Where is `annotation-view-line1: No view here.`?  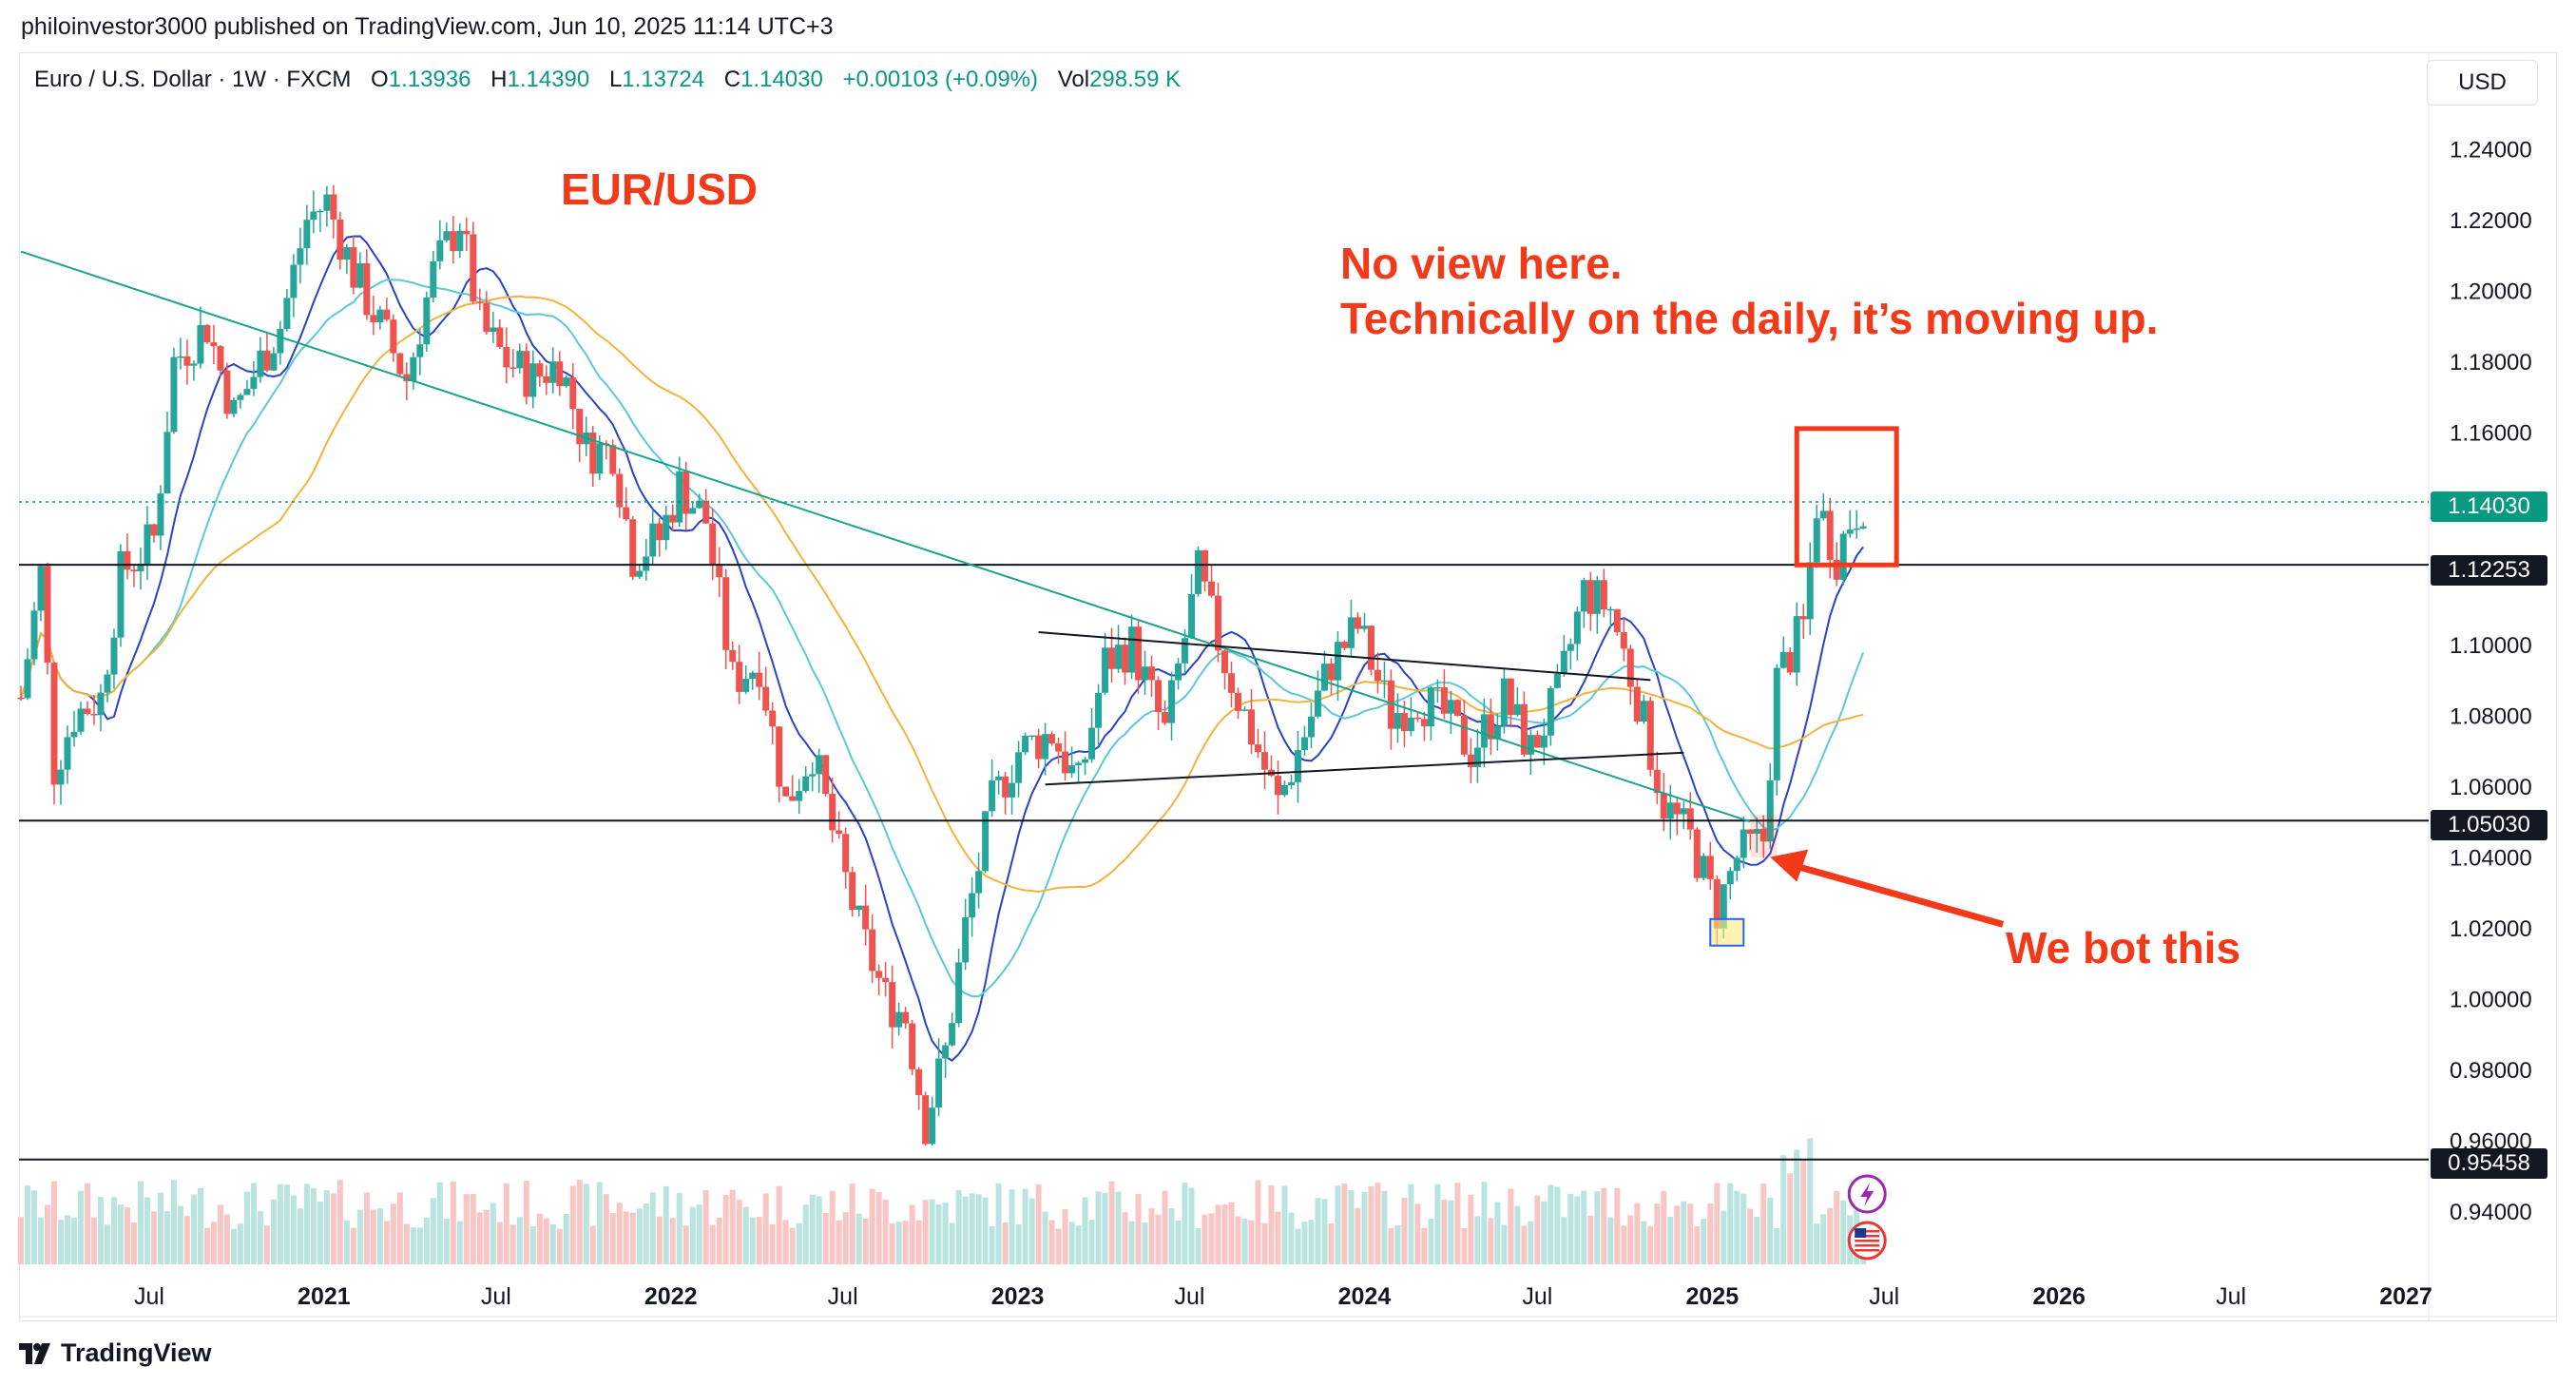
annotation-view-line1: No view here. is located at coordinates (1481, 263).